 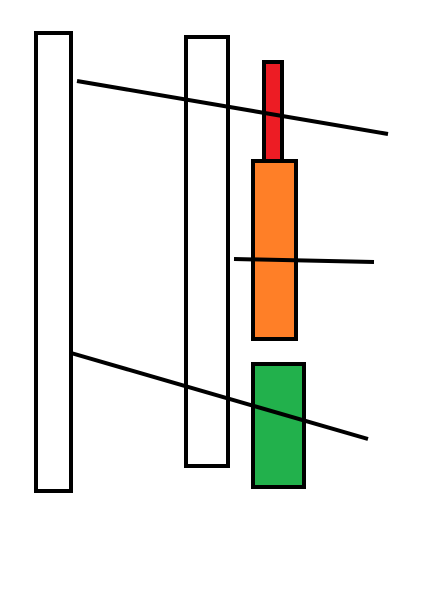 I want to click on green-block, so click(x=278, y=425).